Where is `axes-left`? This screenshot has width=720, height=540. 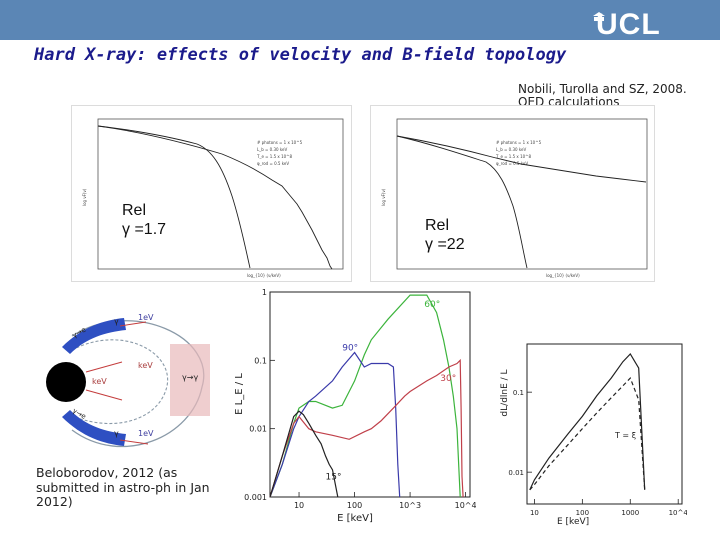 axes-left is located at coordinates (220, 194).